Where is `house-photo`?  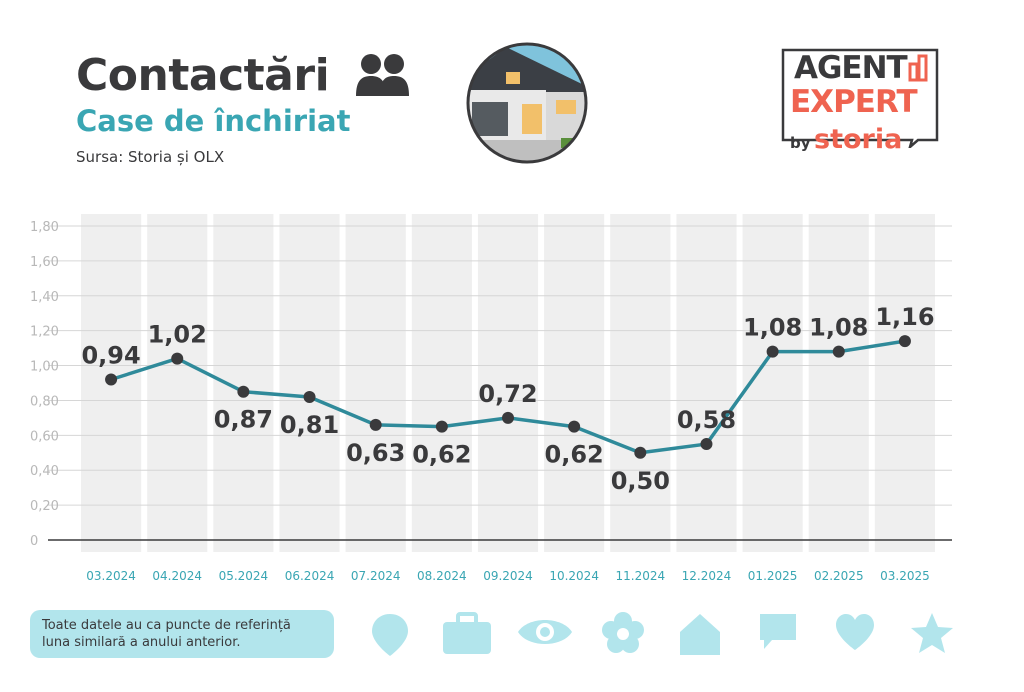 house-photo is located at coordinates (527, 105).